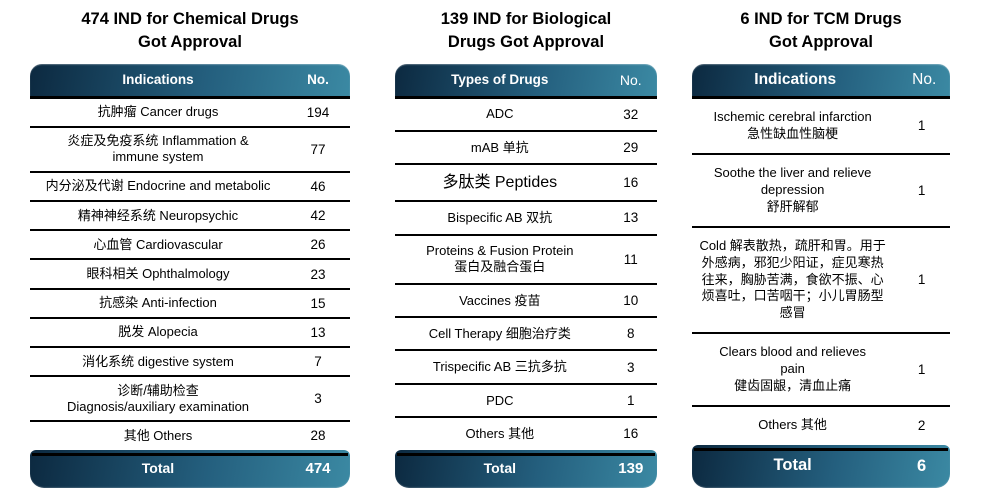 The image size is (981, 498). I want to click on row-label: Proteins & Fusion Protein 蛋白及融合蛋白, so click(500, 259).